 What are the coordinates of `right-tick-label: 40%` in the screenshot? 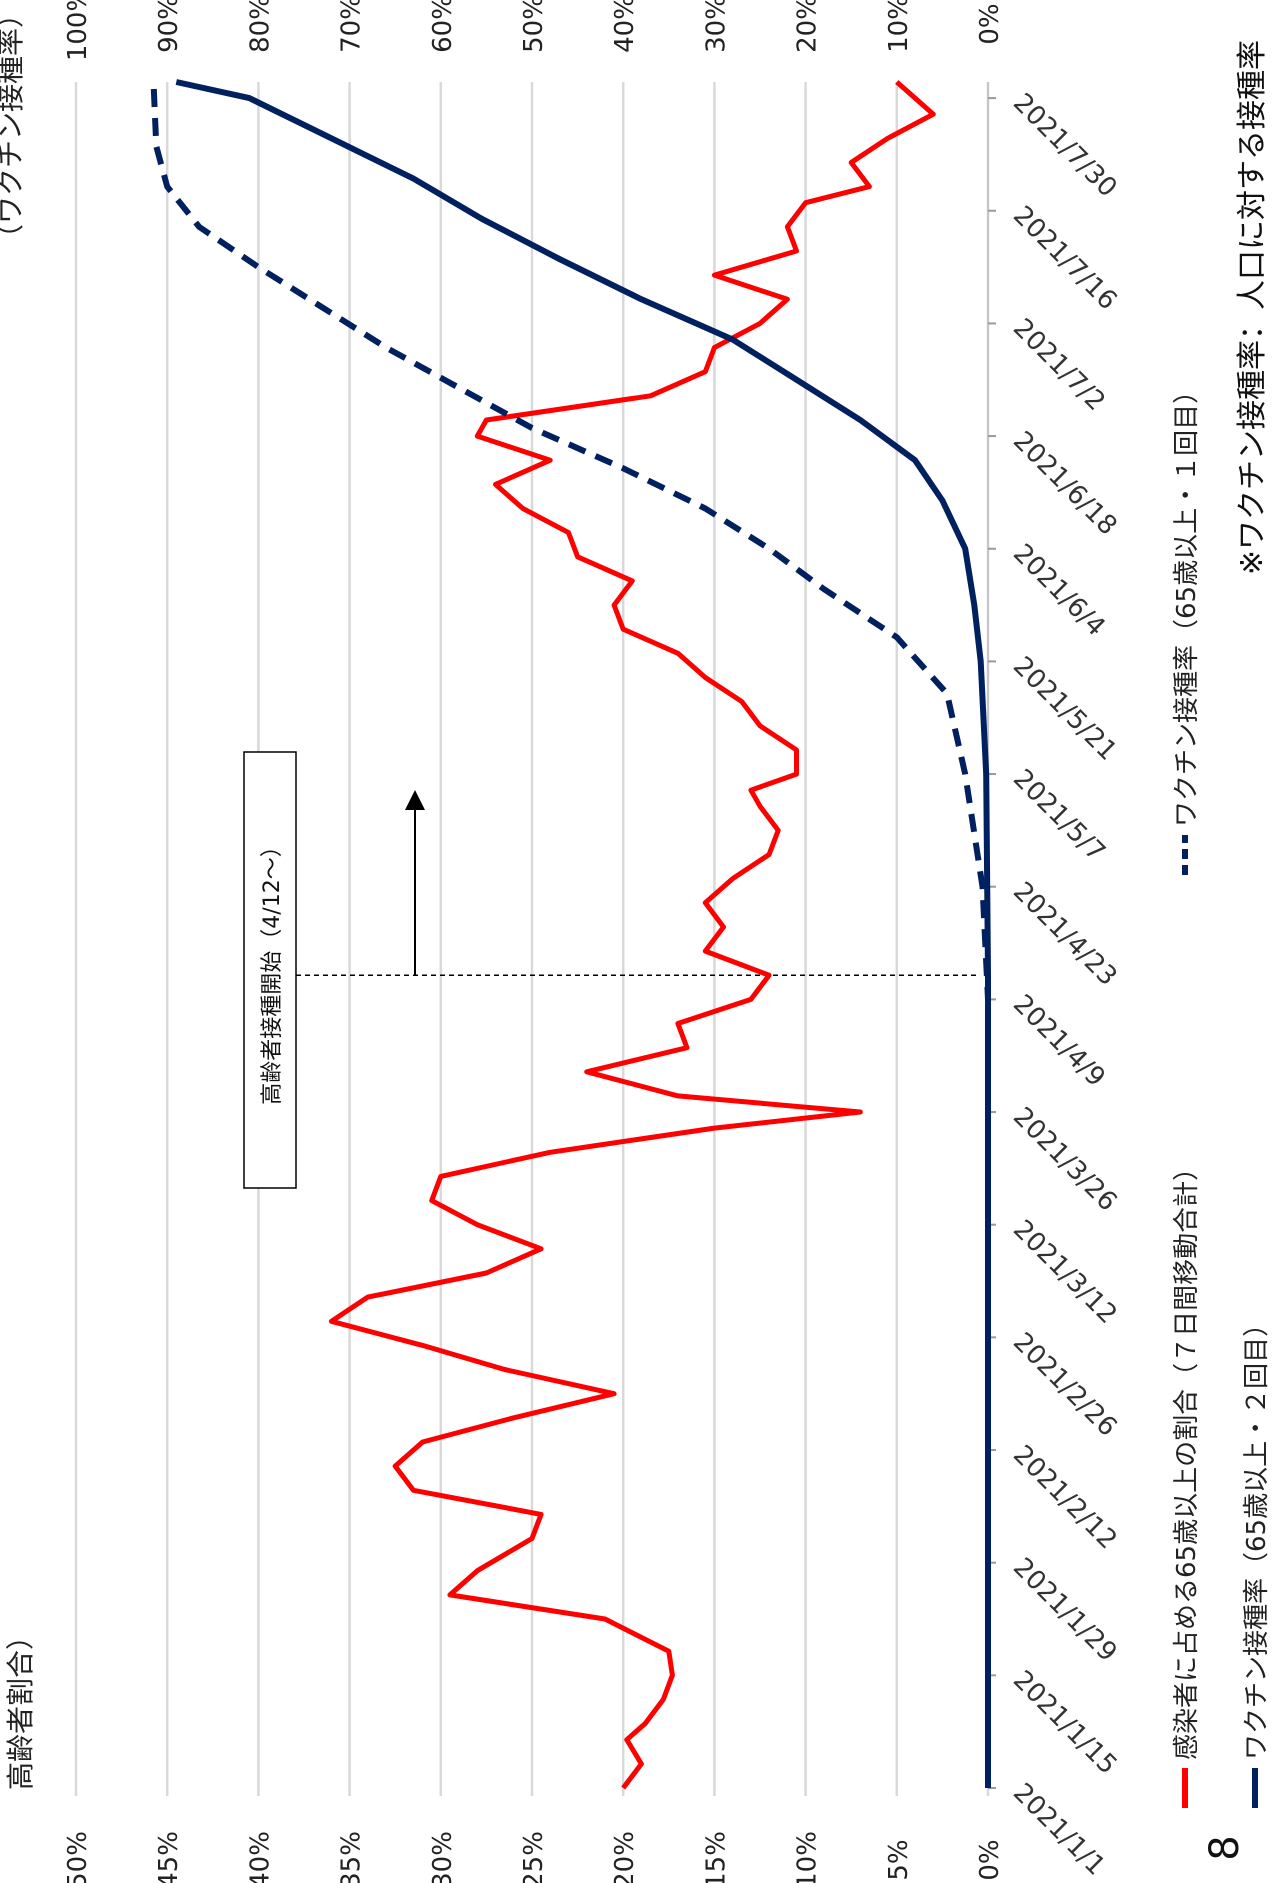 It's located at (625, 26).